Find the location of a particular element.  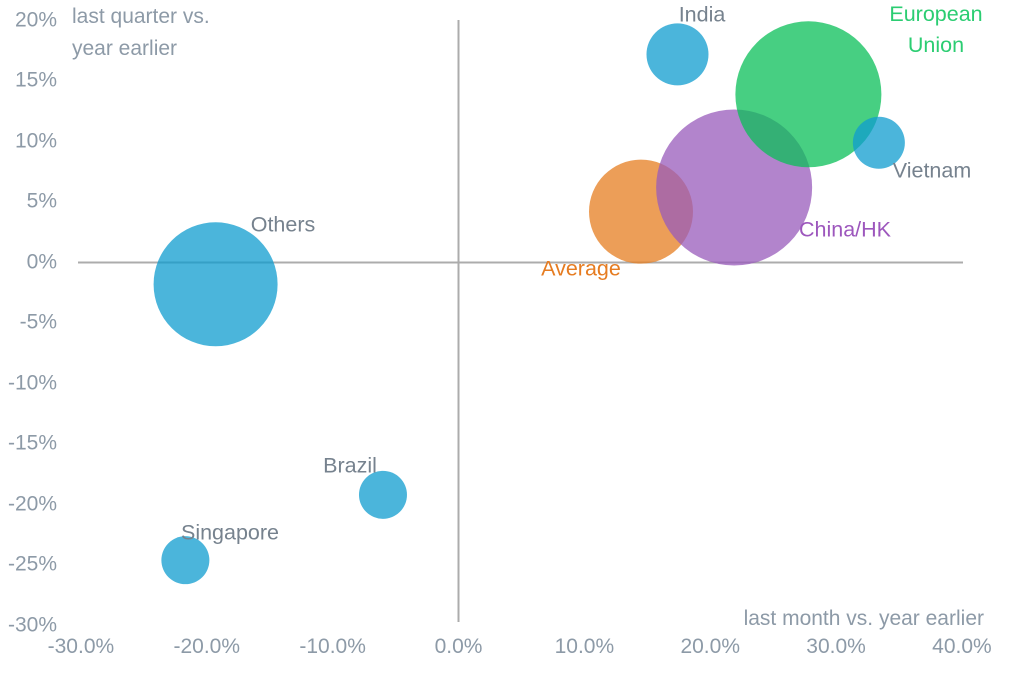

y-axis-title: last quarter vs. year earlier is located at coordinates (141, 33).